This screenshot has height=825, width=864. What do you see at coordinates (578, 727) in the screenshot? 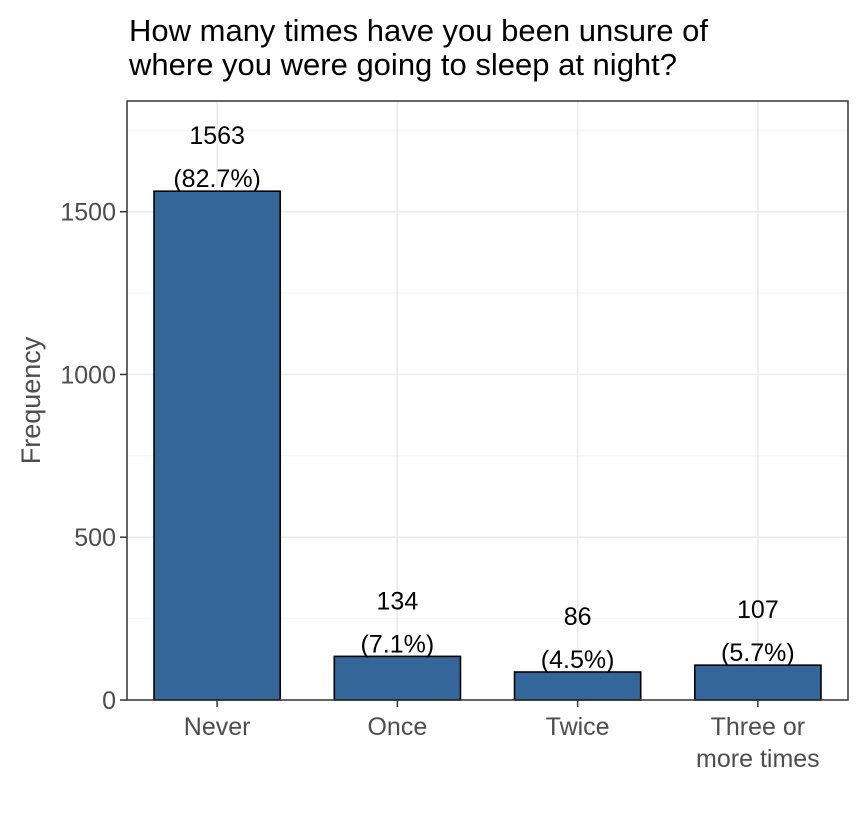
I see `x-tick-label: Twice` at bounding box center [578, 727].